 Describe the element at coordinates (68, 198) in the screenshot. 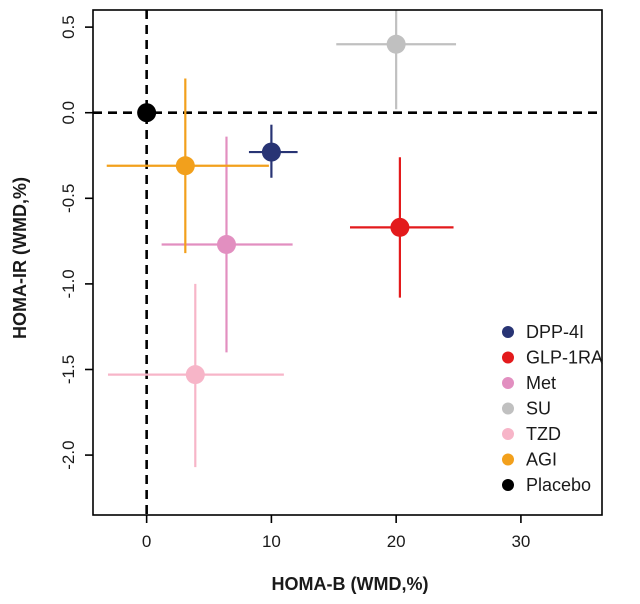

I see `y-tick-label: -0.5` at that location.